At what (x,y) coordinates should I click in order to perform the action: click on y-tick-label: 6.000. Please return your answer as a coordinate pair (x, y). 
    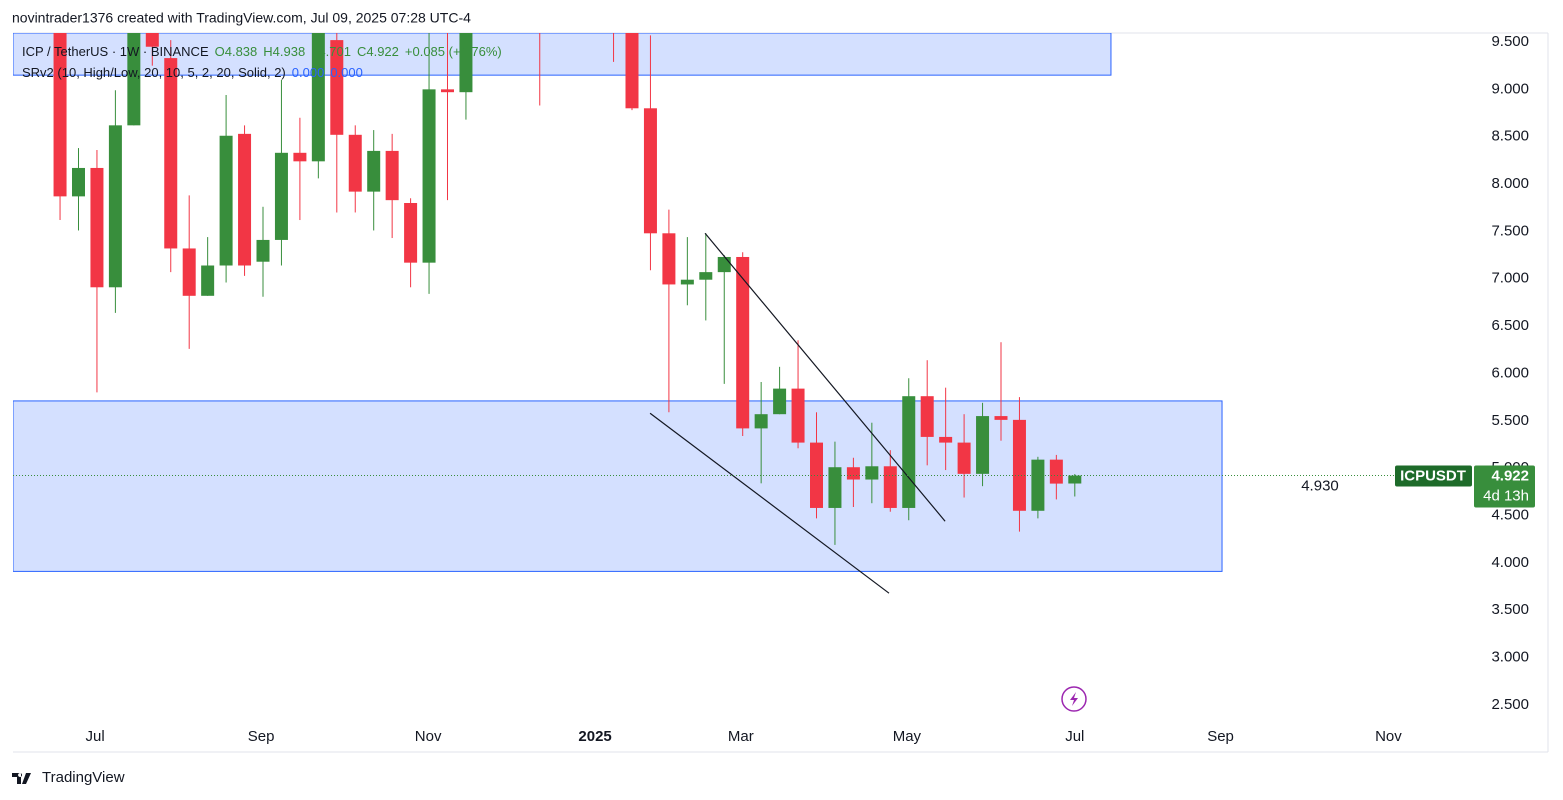
    Looking at the image, I should click on (1510, 372).